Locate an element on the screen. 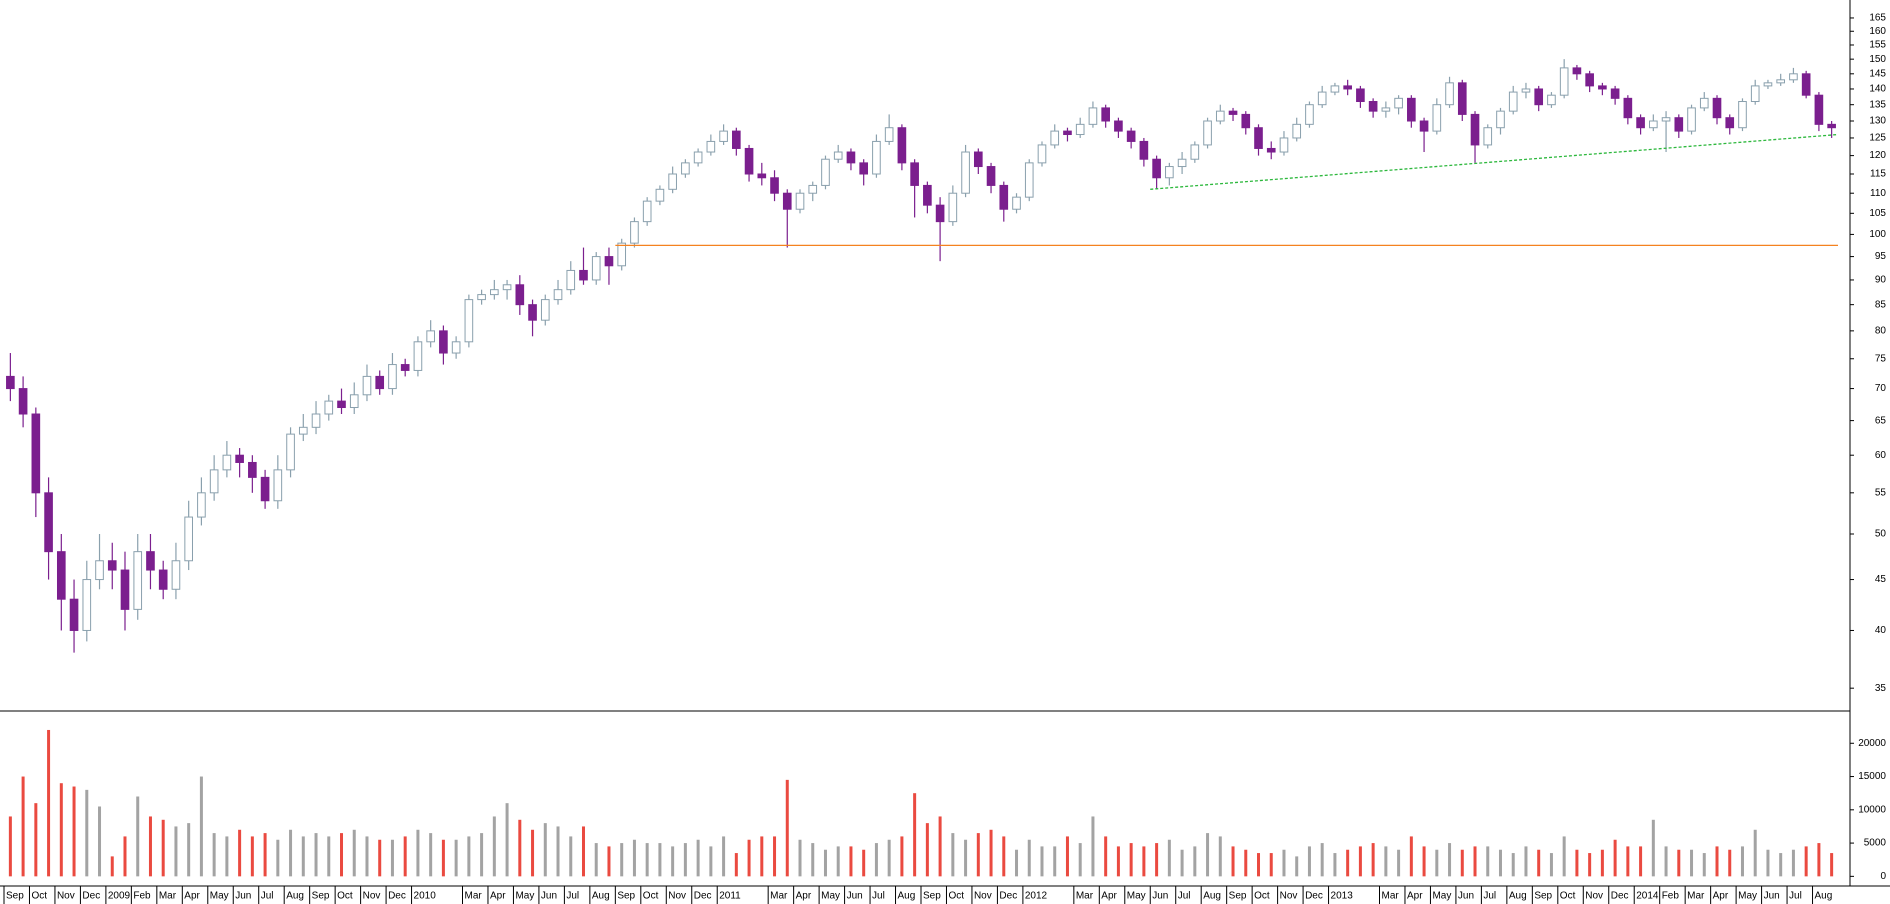 This screenshot has width=1890, height=904. x-tick-label: Jun is located at coordinates (1160, 896).